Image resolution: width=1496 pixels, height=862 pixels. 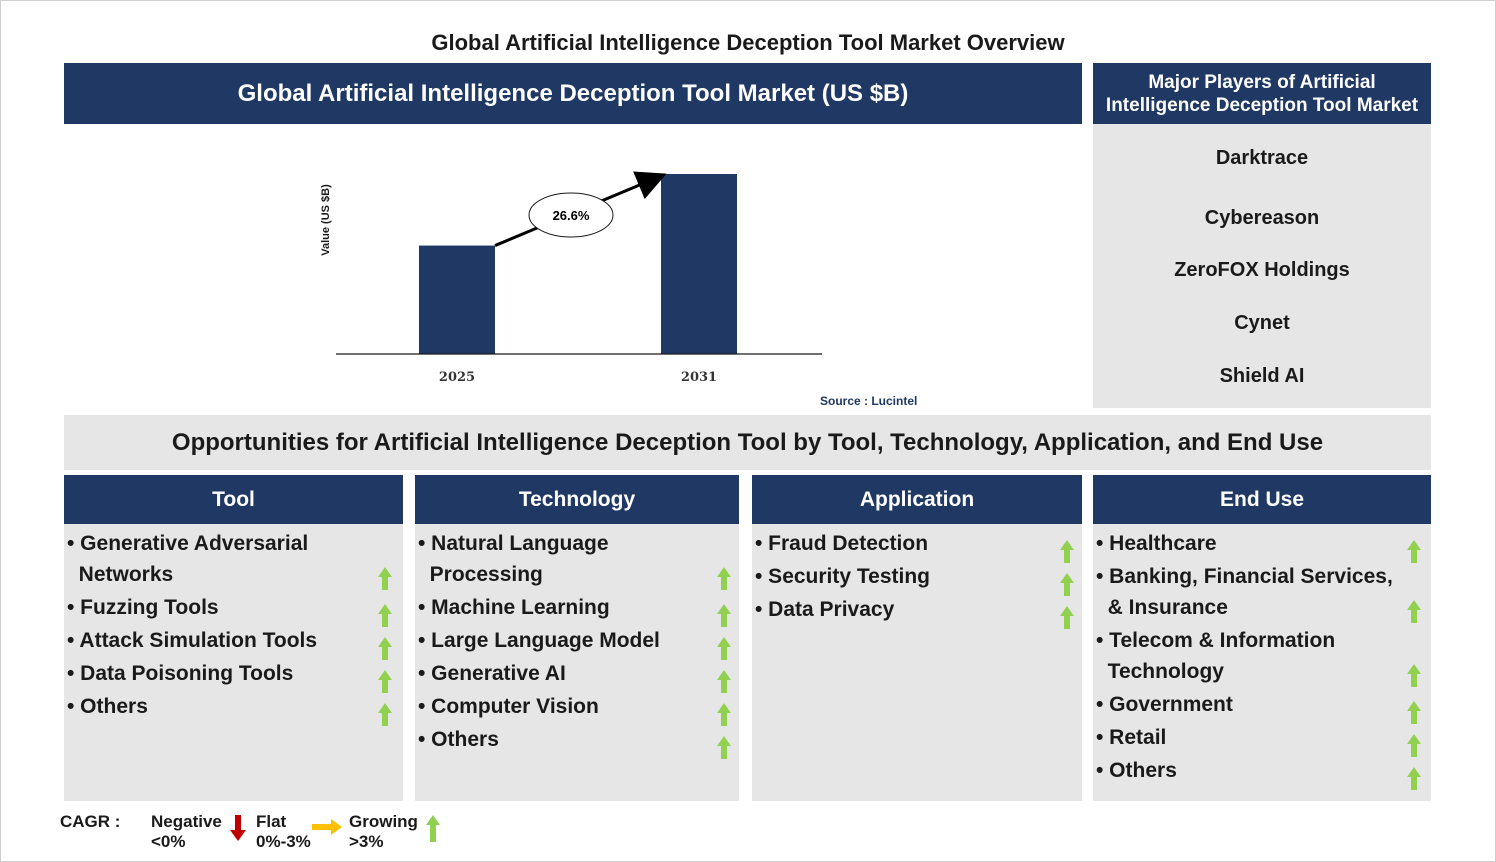 I want to click on y-axis-label: Value (US $B), so click(x=326, y=220).